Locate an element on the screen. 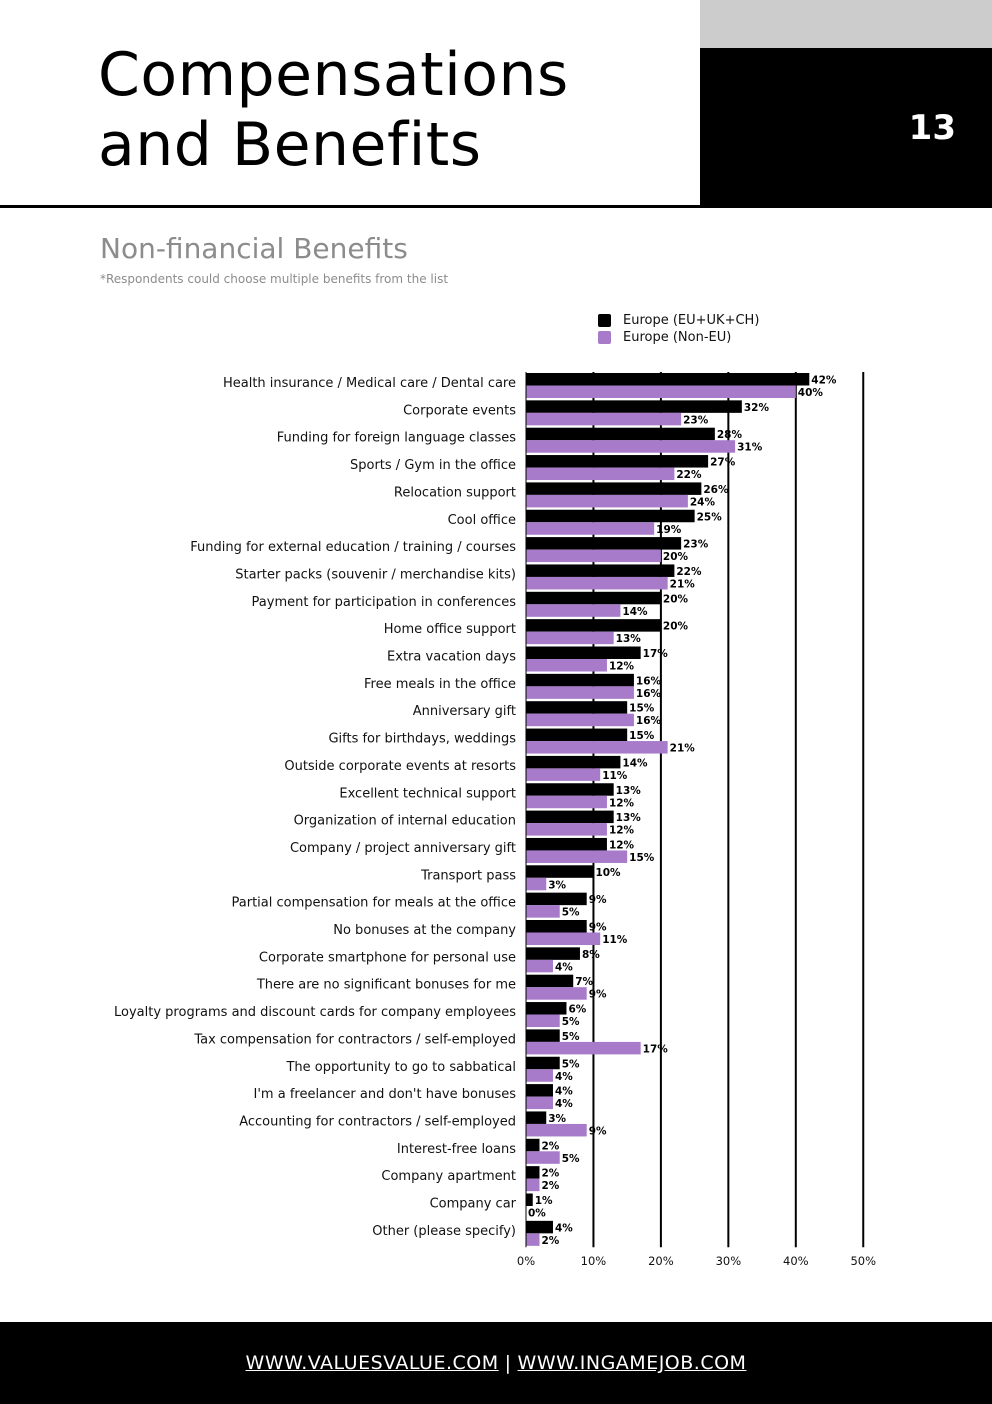 Image resolution: width=992 pixels, height=1404 pixels. data-label: 17% is located at coordinates (656, 654).